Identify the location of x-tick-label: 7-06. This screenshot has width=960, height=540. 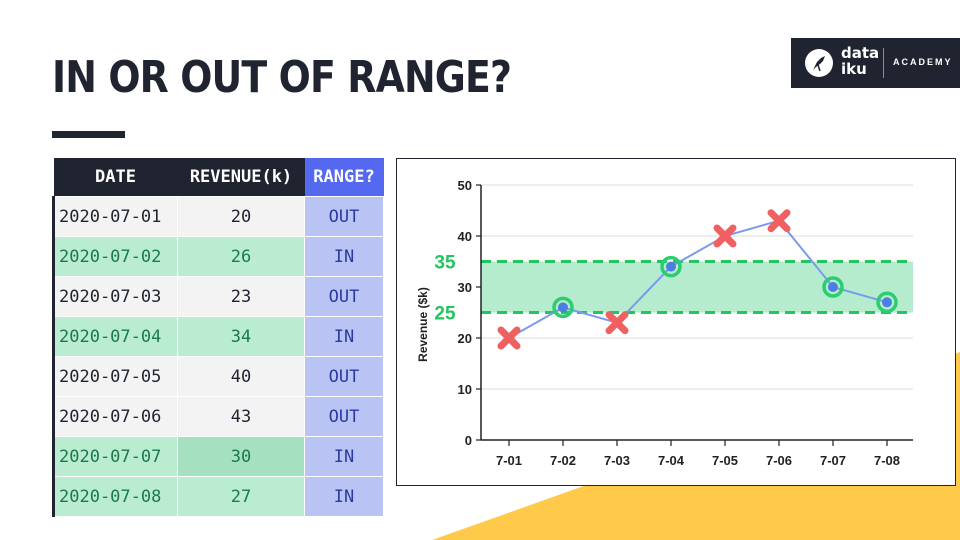
(779, 460).